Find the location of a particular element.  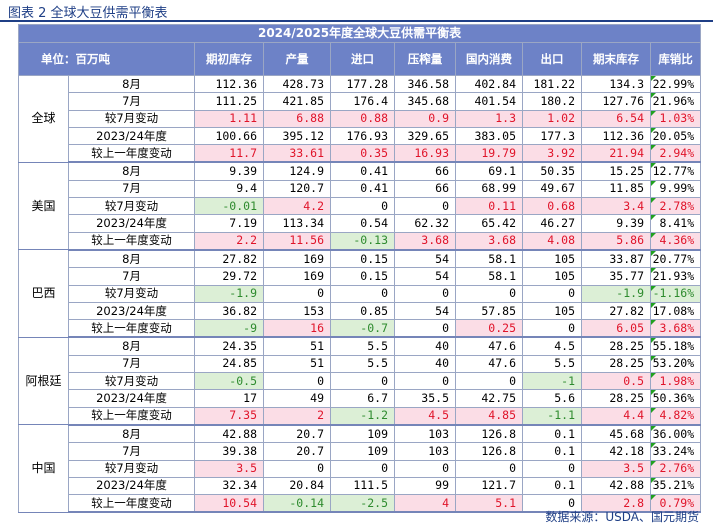

value-cell: 99 is located at coordinates (425, 486).